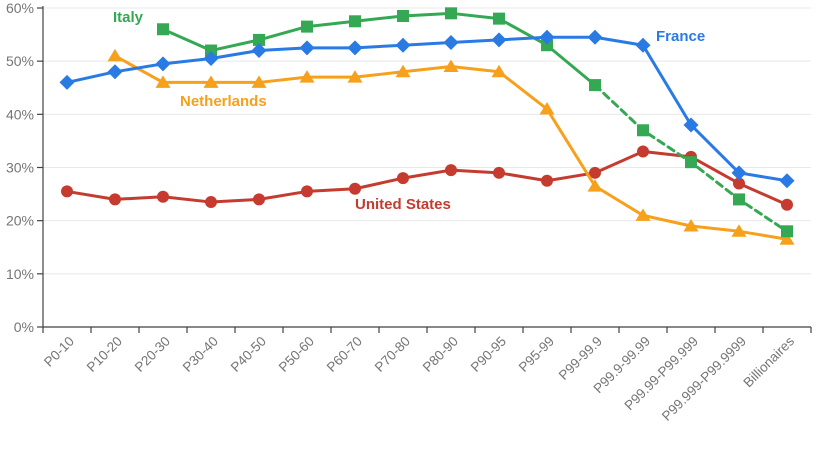  I want to click on series-label-france: France, so click(681, 36).